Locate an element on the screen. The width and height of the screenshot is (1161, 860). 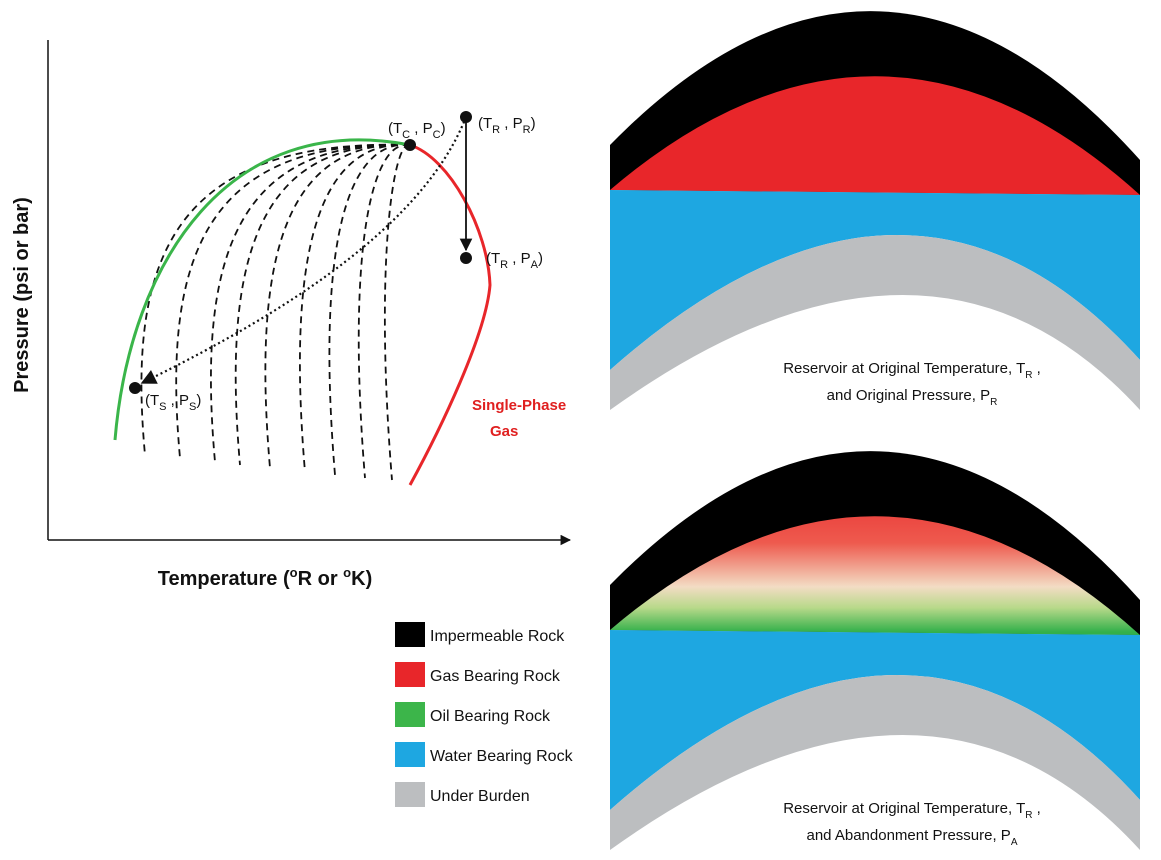
text-part: R or is located at coordinates (321, 579).